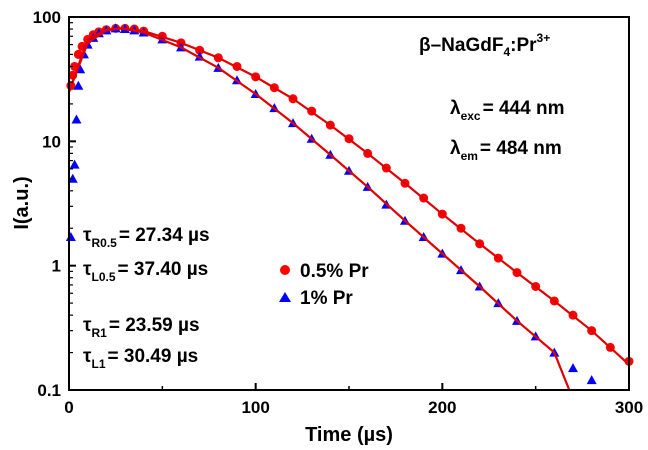 Image resolution: width=648 pixels, height=450 pixels. Describe the element at coordinates (141, 327) in the screenshot. I see `tau-r1-label: τR1 = 23.59 µs` at that location.